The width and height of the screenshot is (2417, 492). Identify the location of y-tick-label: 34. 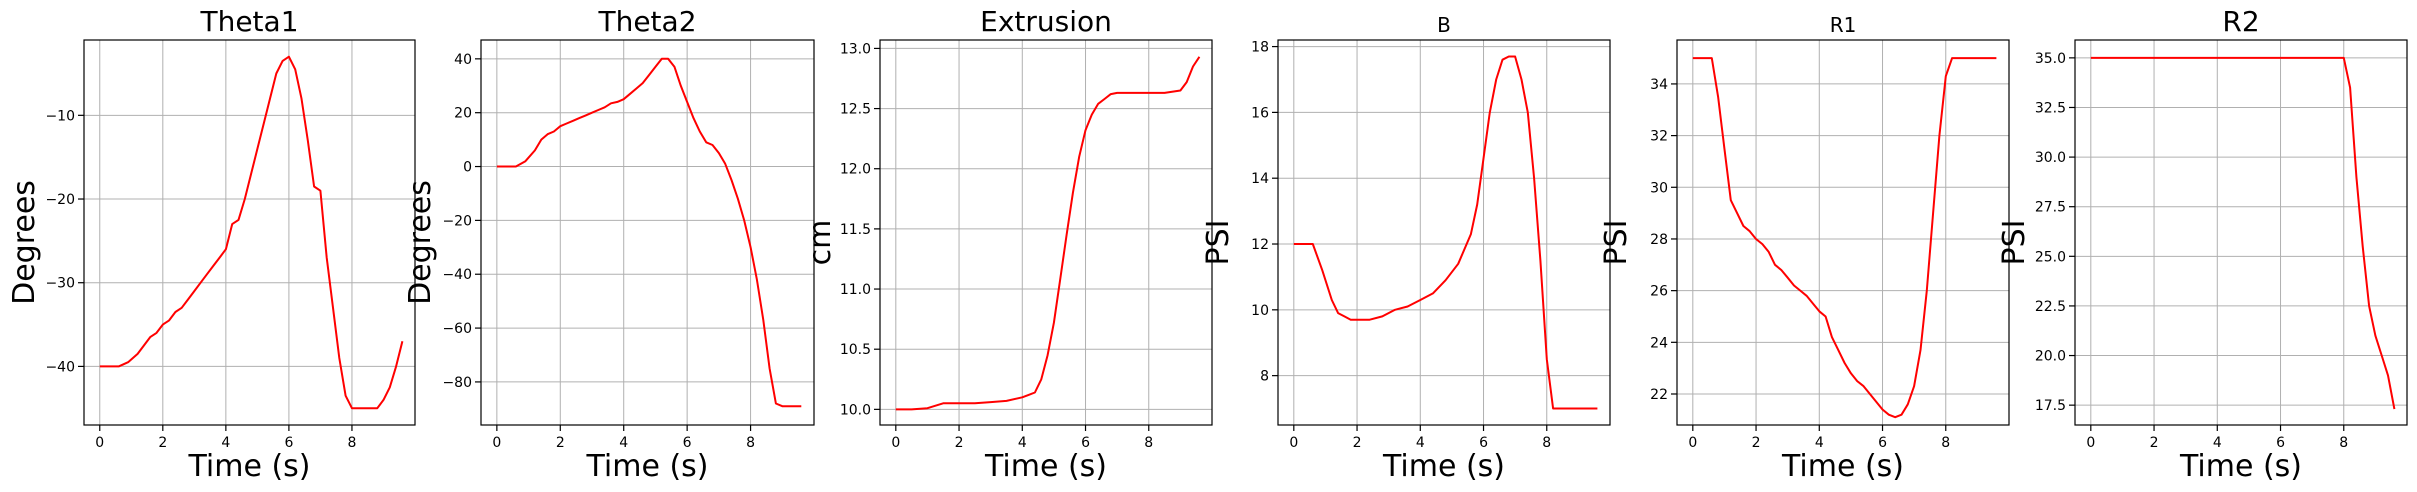
(1659, 85).